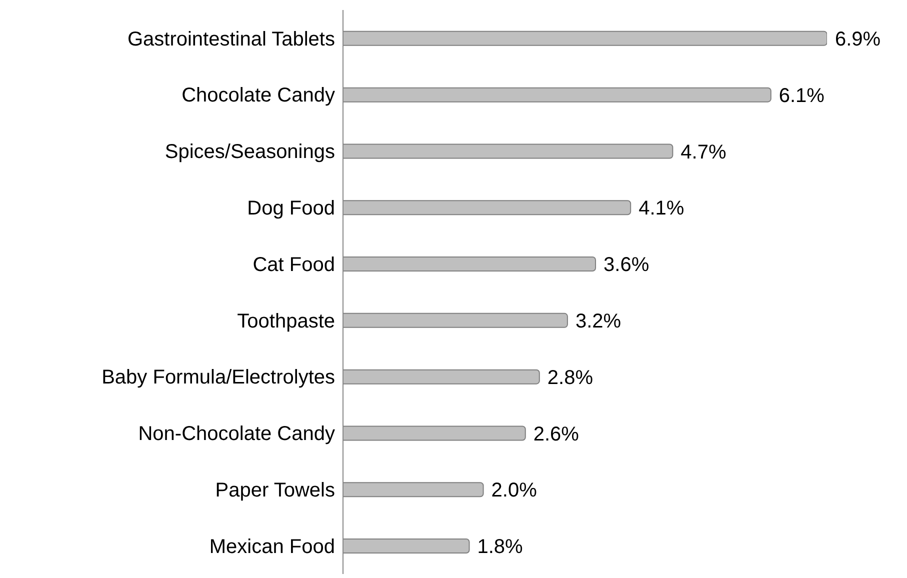  Describe the element at coordinates (275, 491) in the screenshot. I see `y-tick-label: Paper Towels` at that location.